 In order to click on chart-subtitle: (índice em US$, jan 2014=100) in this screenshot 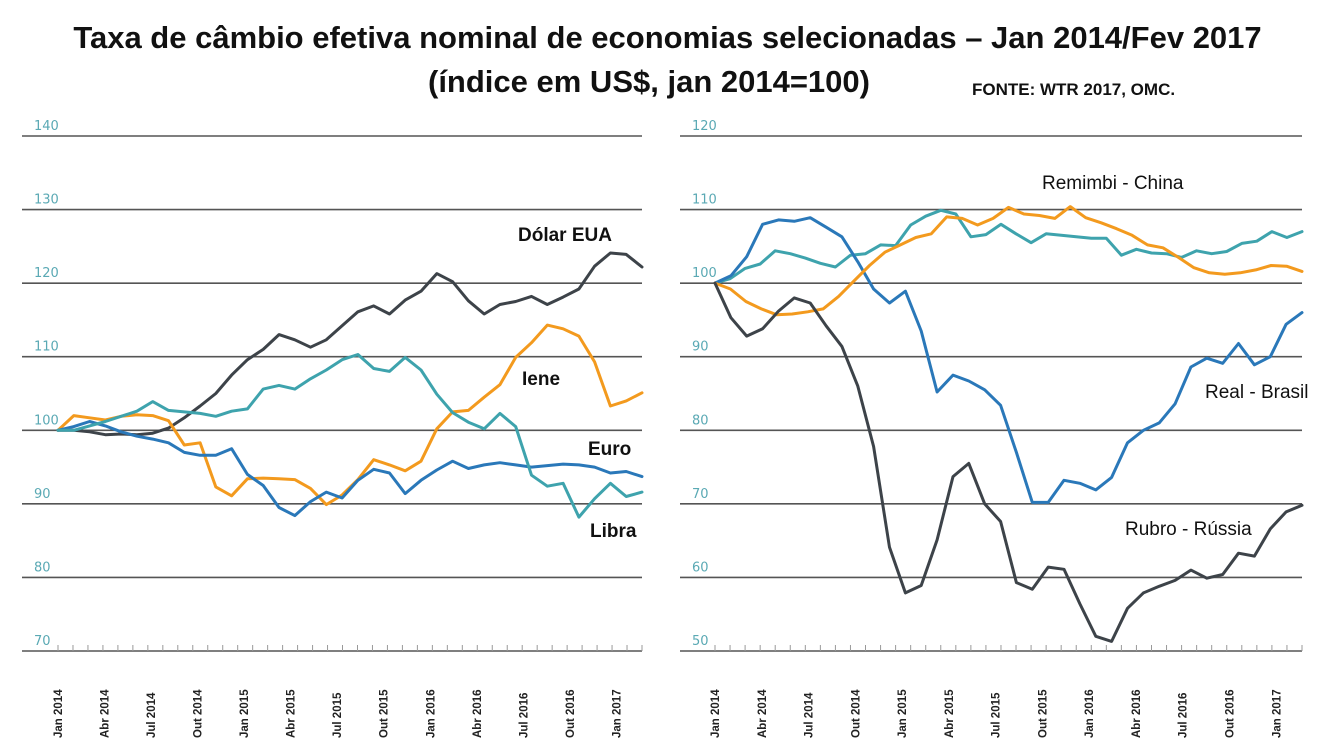, I will do `click(649, 81)`.